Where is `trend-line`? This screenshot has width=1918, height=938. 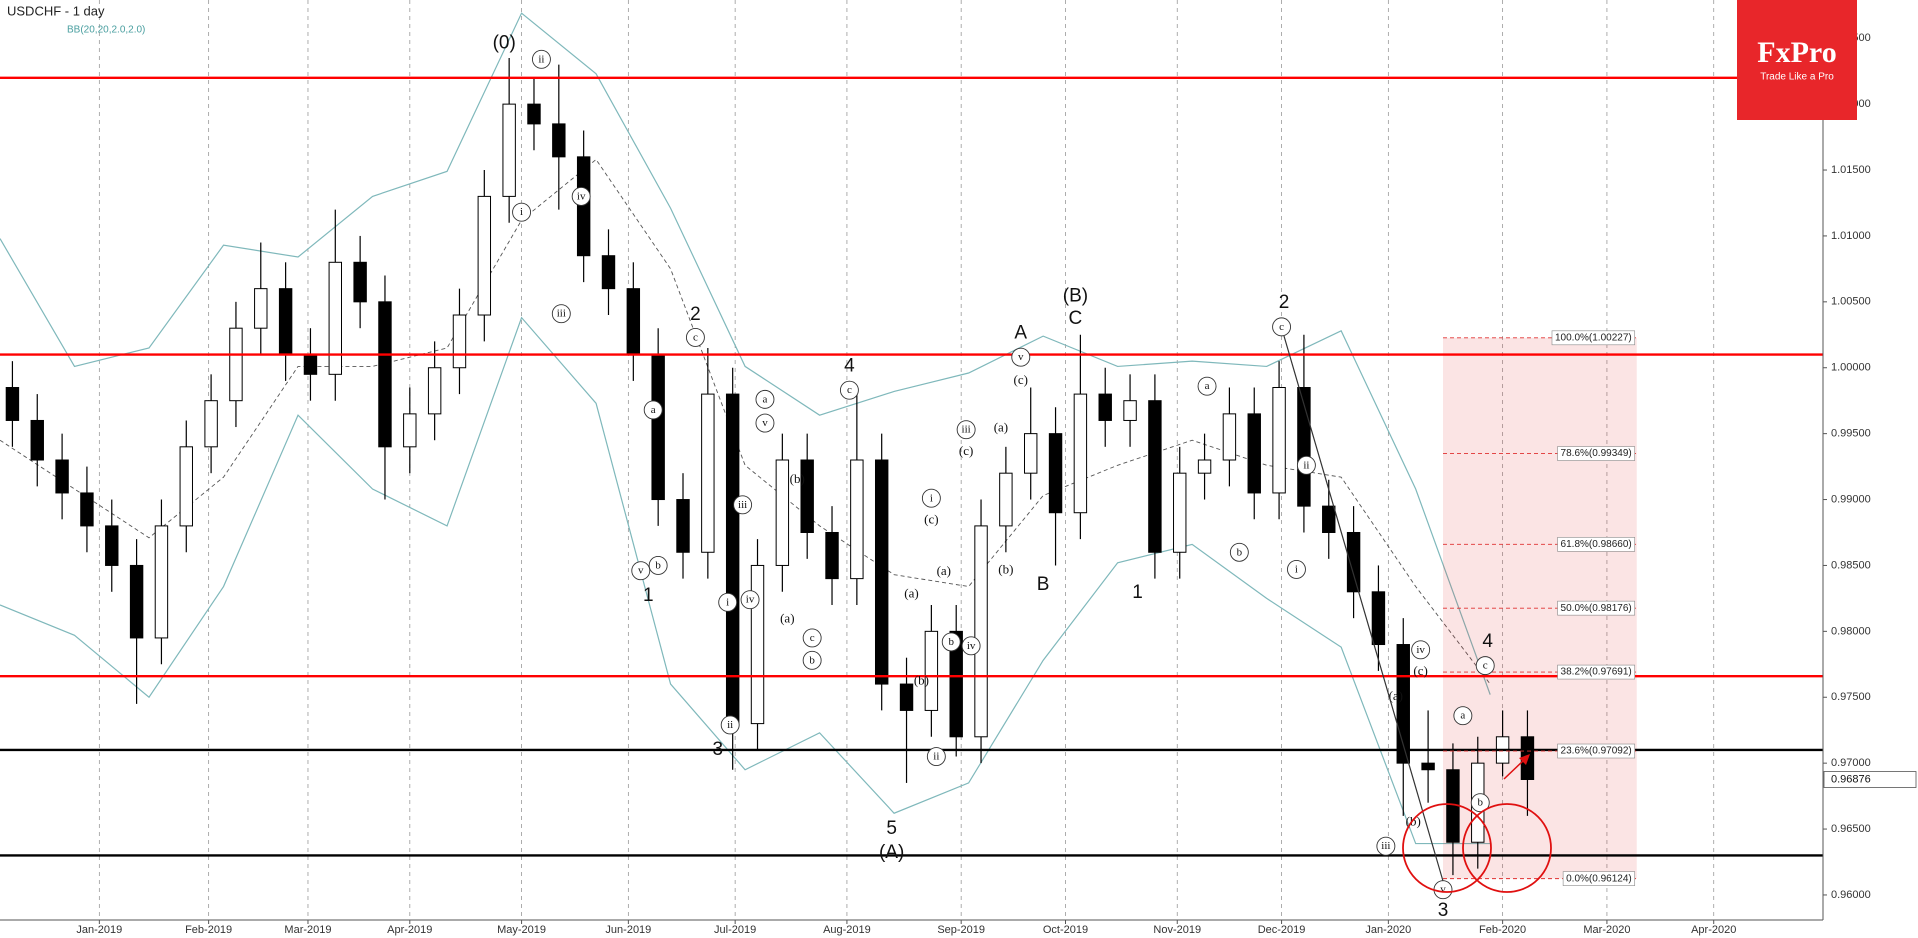
trend-line is located at coordinates (1363, 608).